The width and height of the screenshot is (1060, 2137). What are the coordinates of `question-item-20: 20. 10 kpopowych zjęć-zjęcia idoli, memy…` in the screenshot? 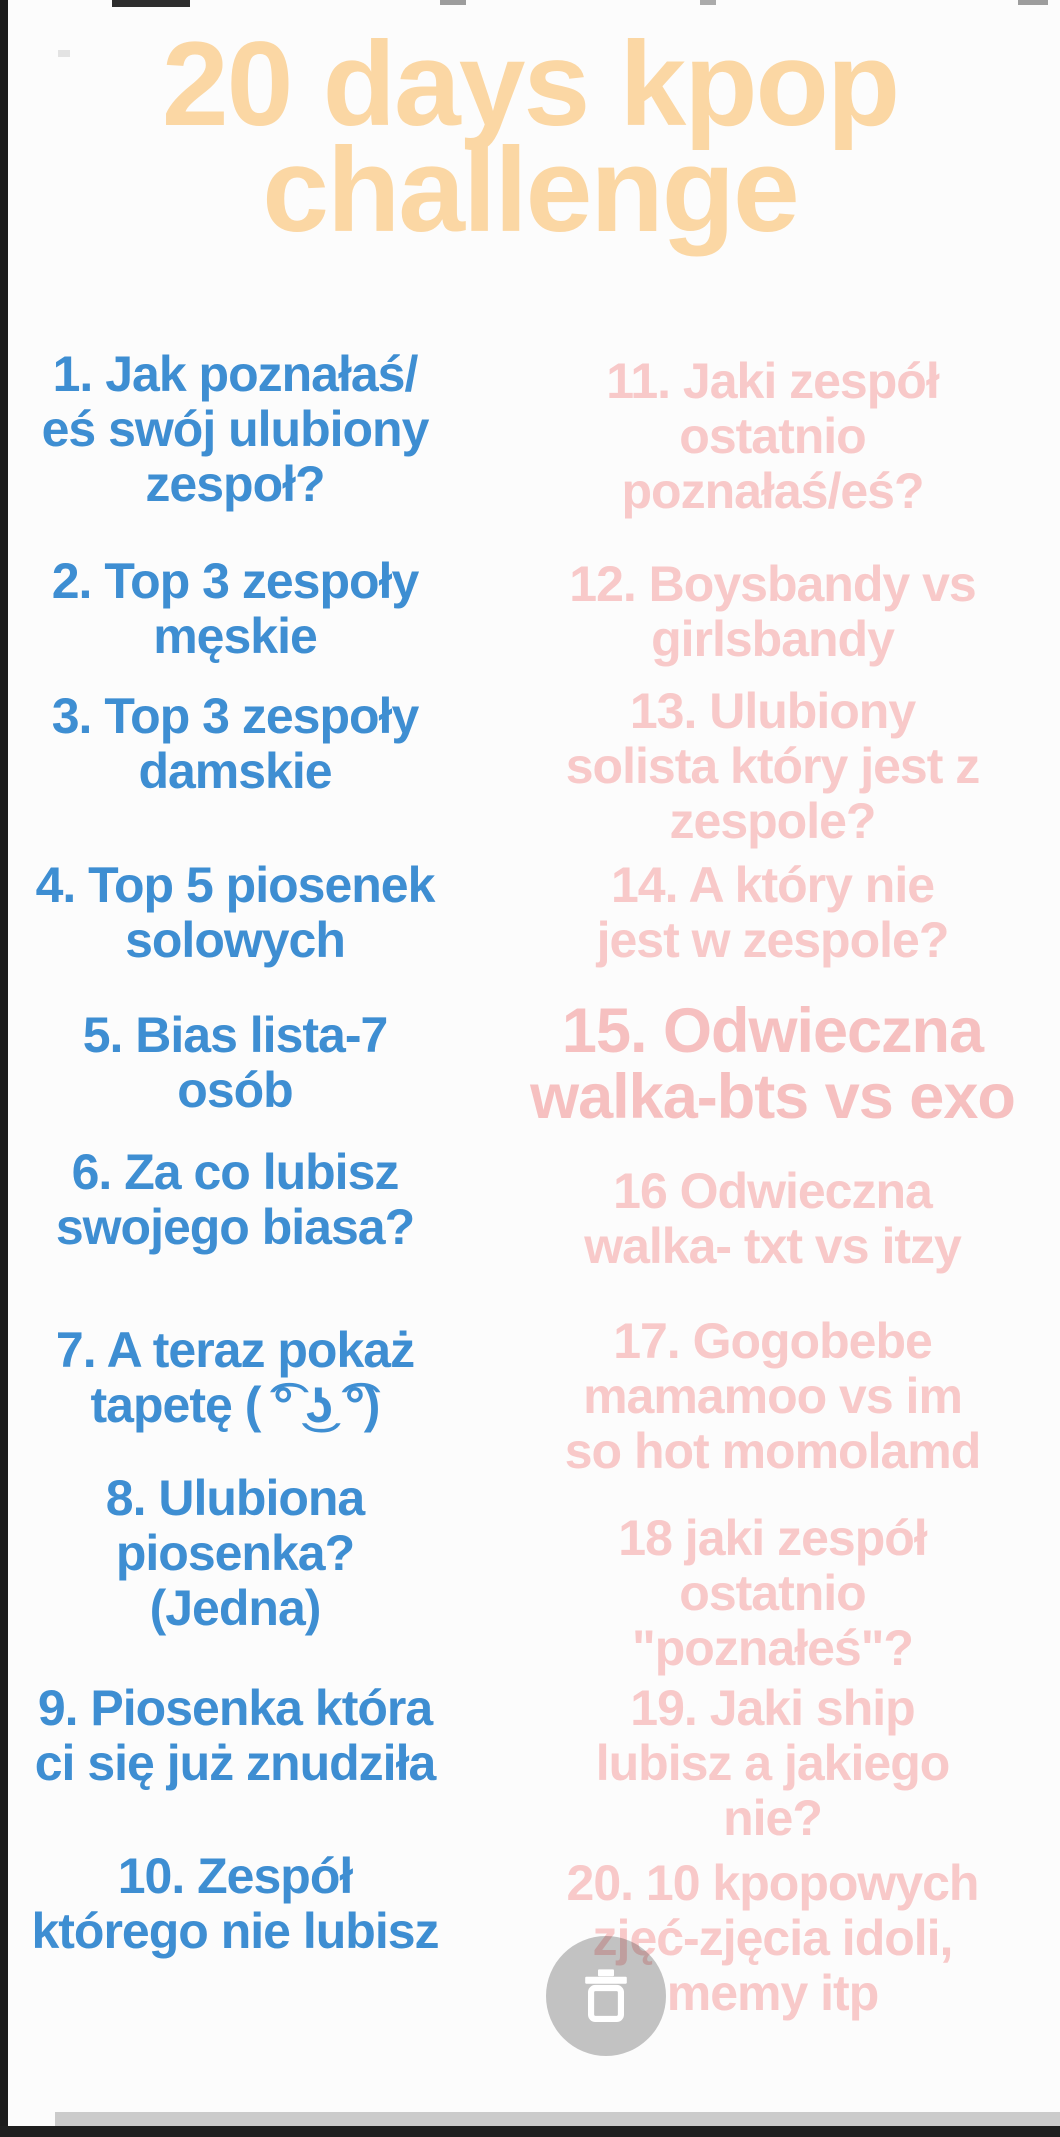 It's located at (773, 1938).